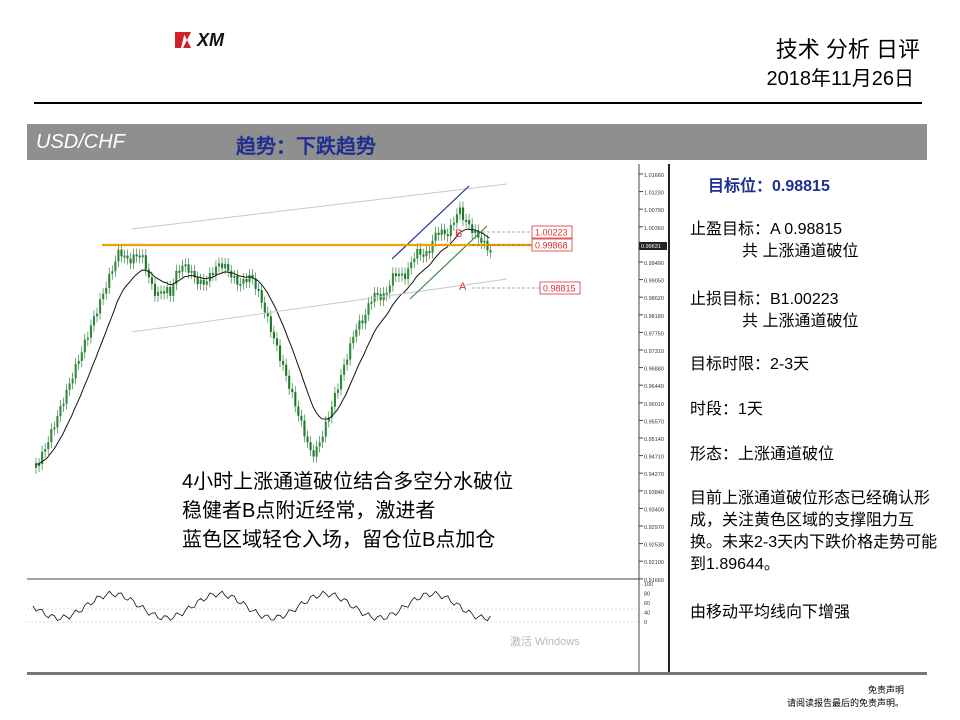 This screenshot has height=720, width=960. I want to click on price-tick-label: 0.97750, so click(654, 334).